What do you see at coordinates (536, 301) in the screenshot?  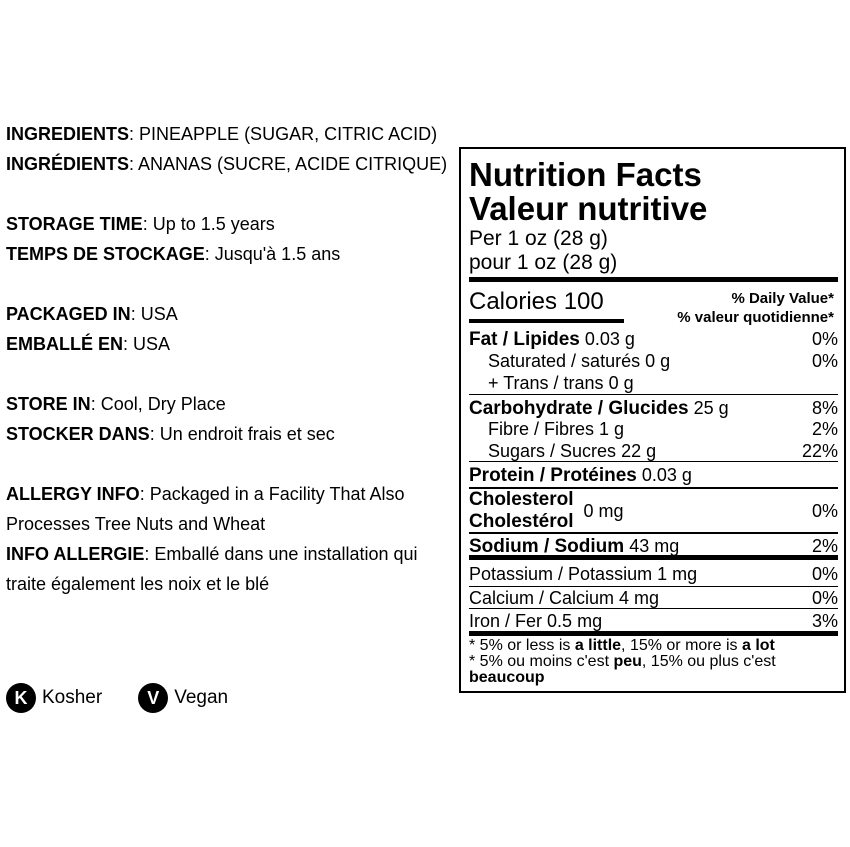 I see `calories: Calories 100` at bounding box center [536, 301].